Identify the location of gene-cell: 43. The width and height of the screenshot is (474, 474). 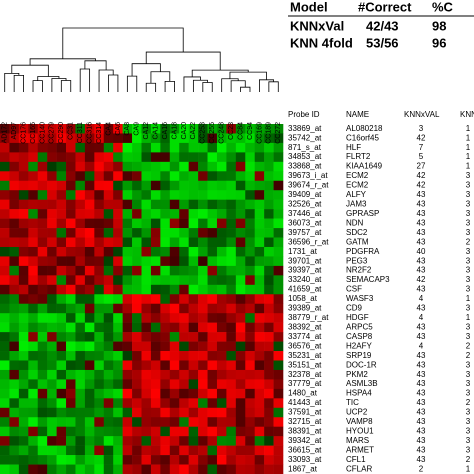
(421, 270).